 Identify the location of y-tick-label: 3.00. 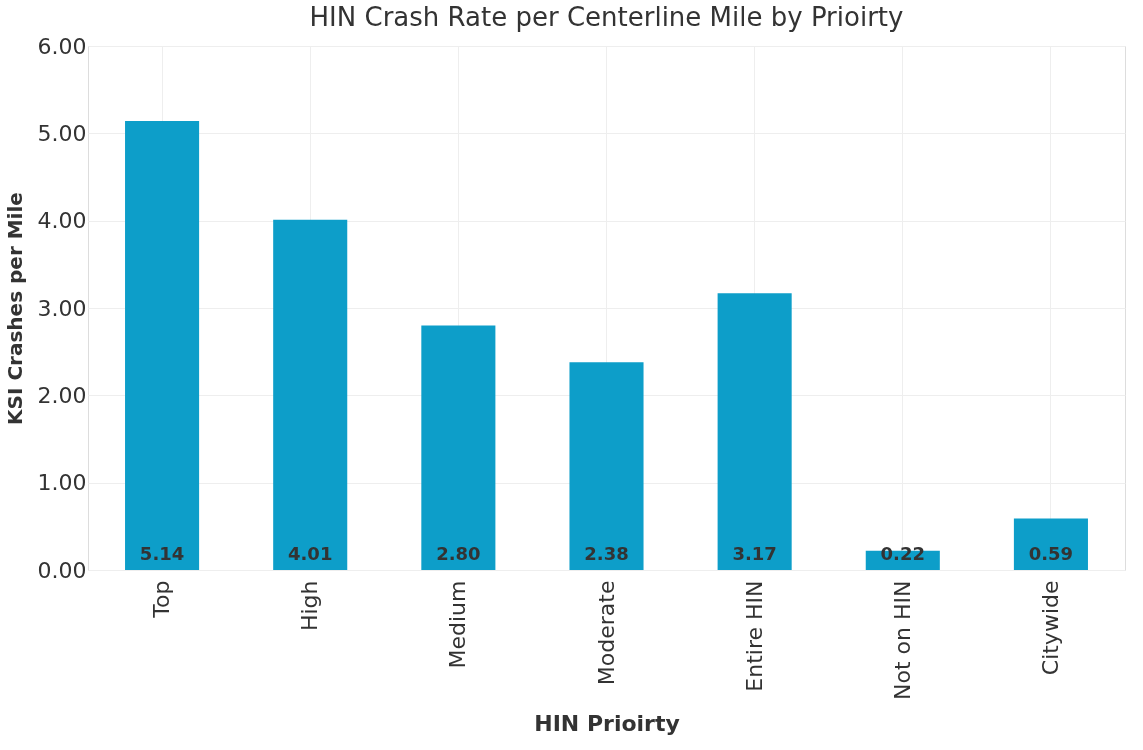
(62, 308).